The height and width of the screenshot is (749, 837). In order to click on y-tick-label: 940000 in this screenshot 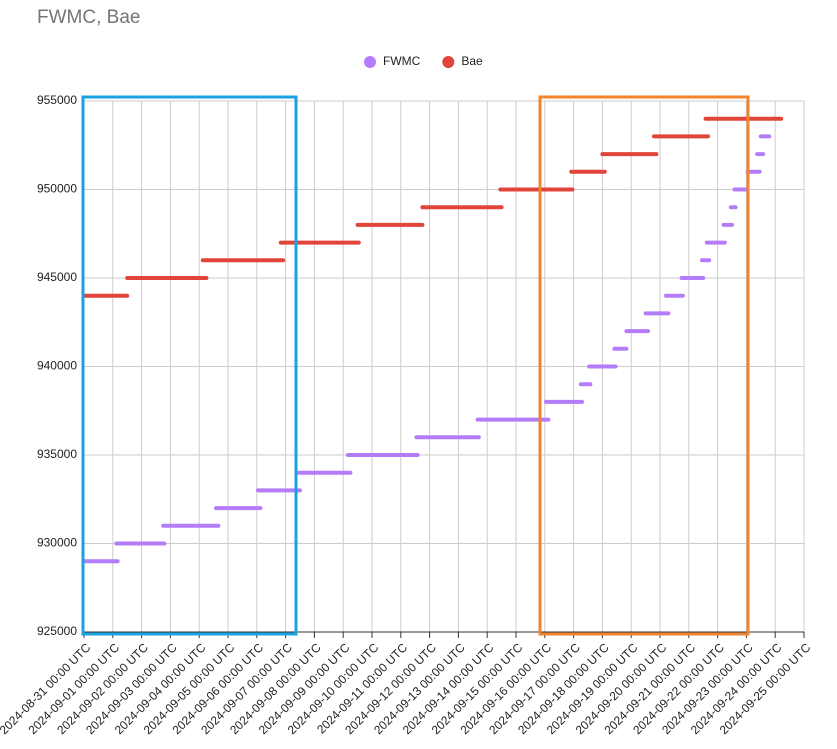, I will do `click(57, 366)`.